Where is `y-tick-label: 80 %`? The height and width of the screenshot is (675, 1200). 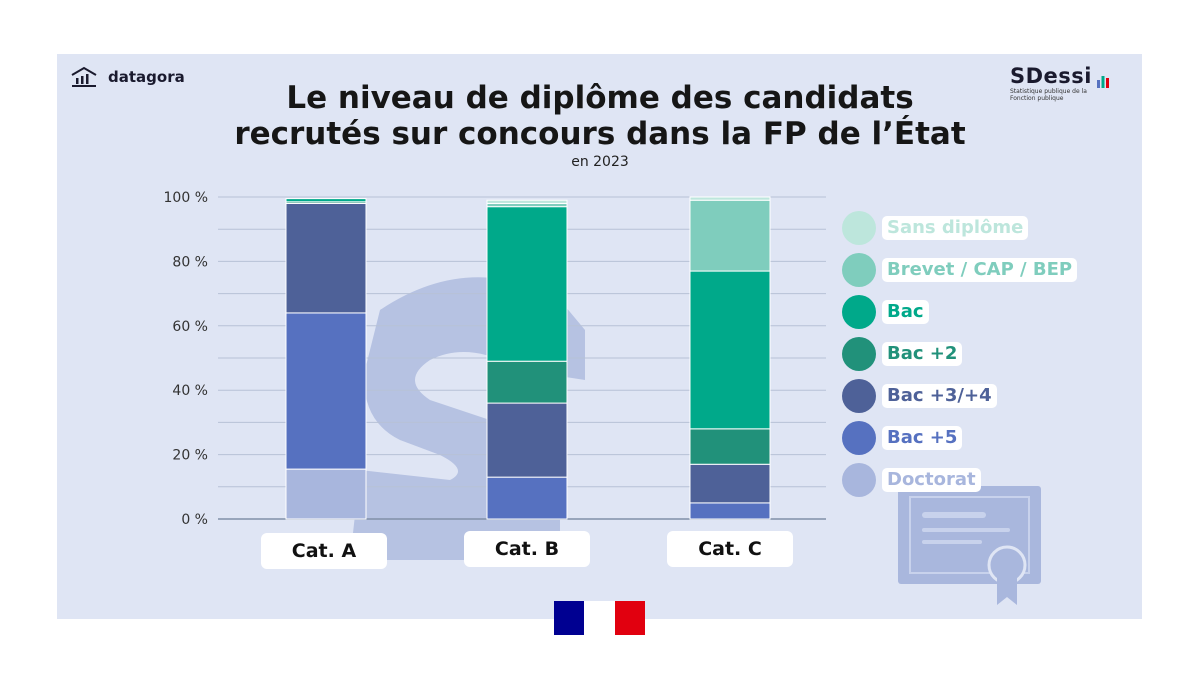
y-tick-label: 80 % is located at coordinates (190, 262).